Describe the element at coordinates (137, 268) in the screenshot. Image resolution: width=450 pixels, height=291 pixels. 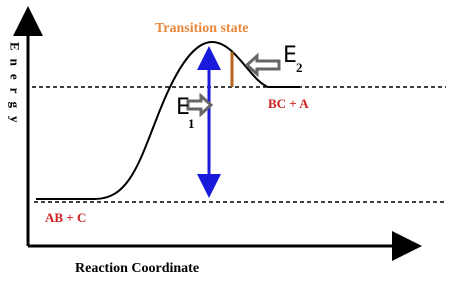
I see `x-axis-label: Reaction Coordinate` at that location.